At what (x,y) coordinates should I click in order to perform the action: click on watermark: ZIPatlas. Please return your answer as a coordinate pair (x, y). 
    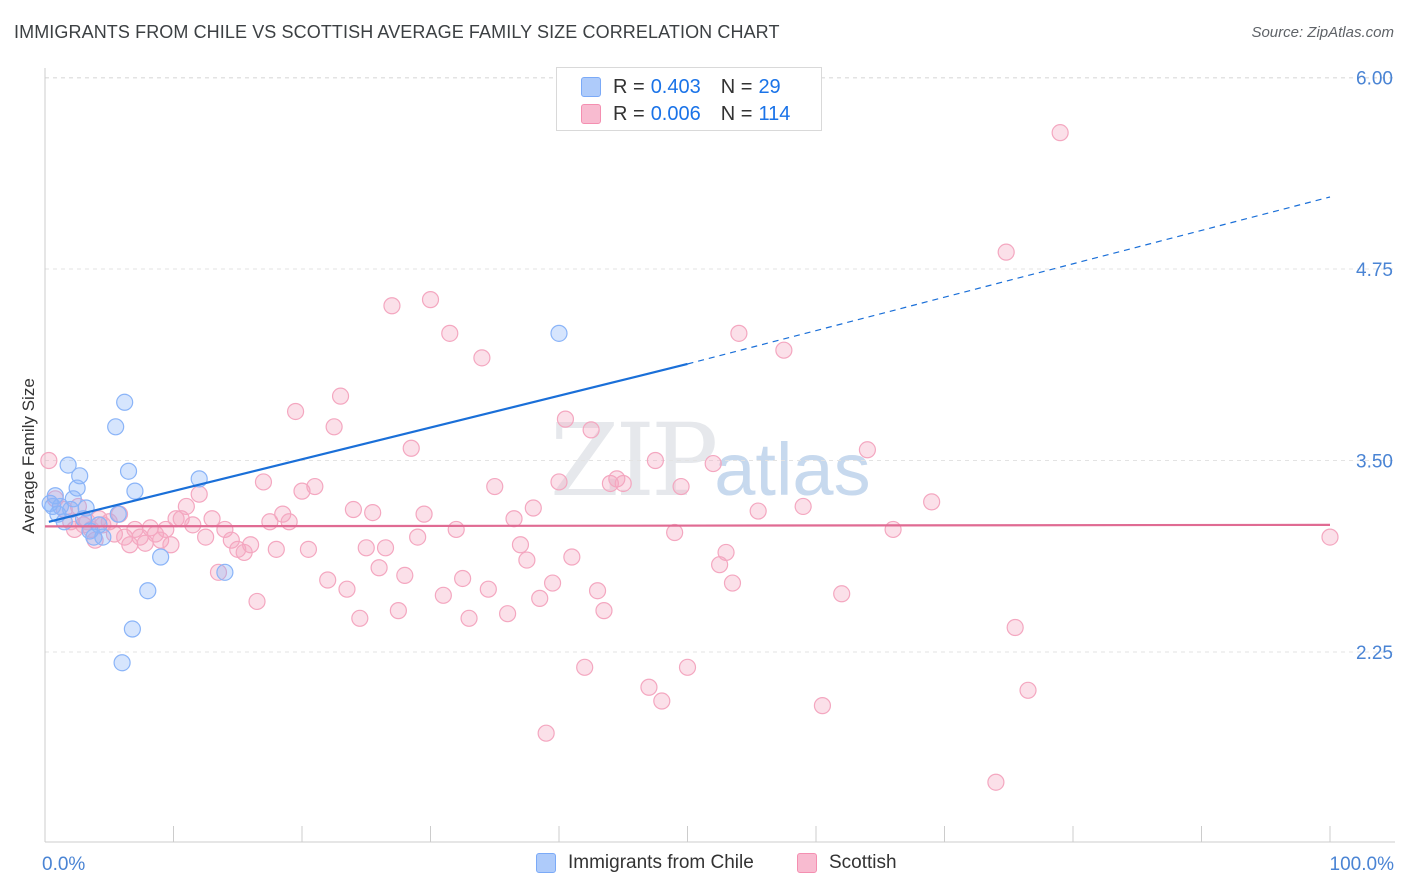
    Looking at the image, I should click on (710, 460).